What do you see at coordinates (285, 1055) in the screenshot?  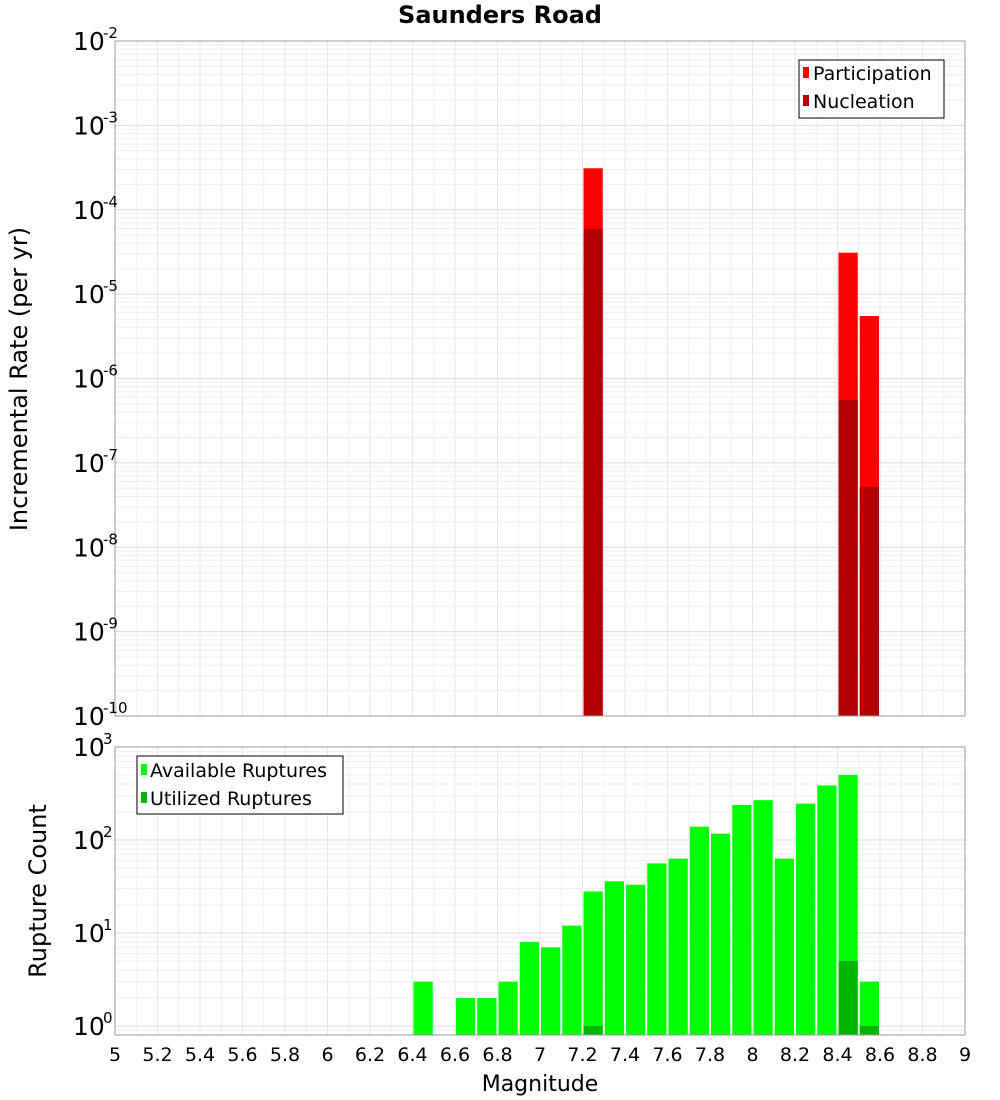 I see `x-tick-label: 5.8` at bounding box center [285, 1055].